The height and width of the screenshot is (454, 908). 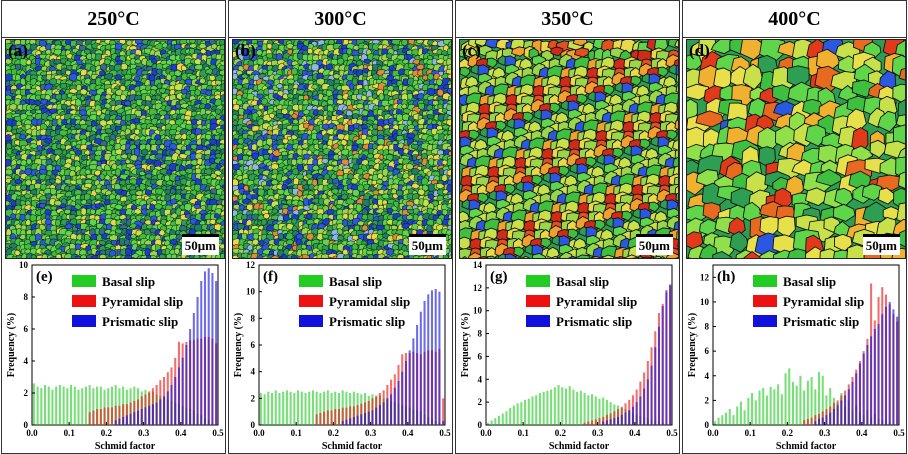 What do you see at coordinates (825, 433) in the screenshot?
I see `x-tick-label: 0.3` at bounding box center [825, 433].